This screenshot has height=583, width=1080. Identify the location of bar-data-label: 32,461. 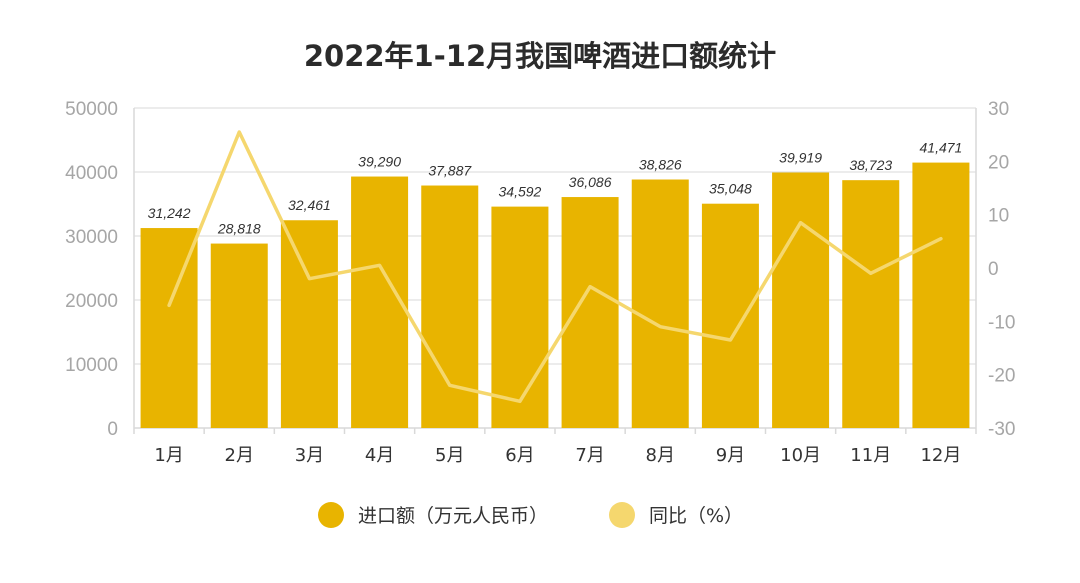
(309, 205).